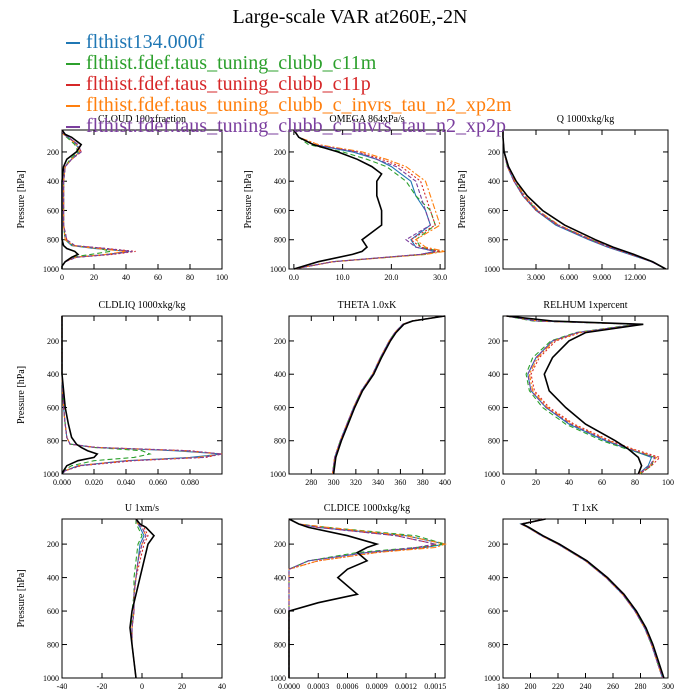  I want to click on x-tick-label: 80, so click(635, 482).